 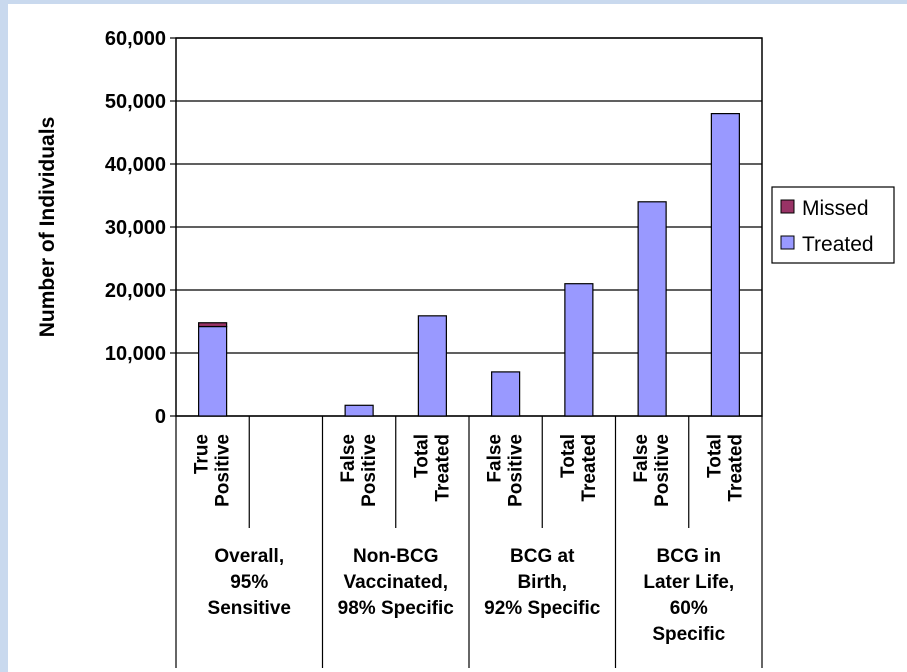 What do you see at coordinates (47, 227) in the screenshot?
I see `y-axis-label: Number of Individuals` at bounding box center [47, 227].